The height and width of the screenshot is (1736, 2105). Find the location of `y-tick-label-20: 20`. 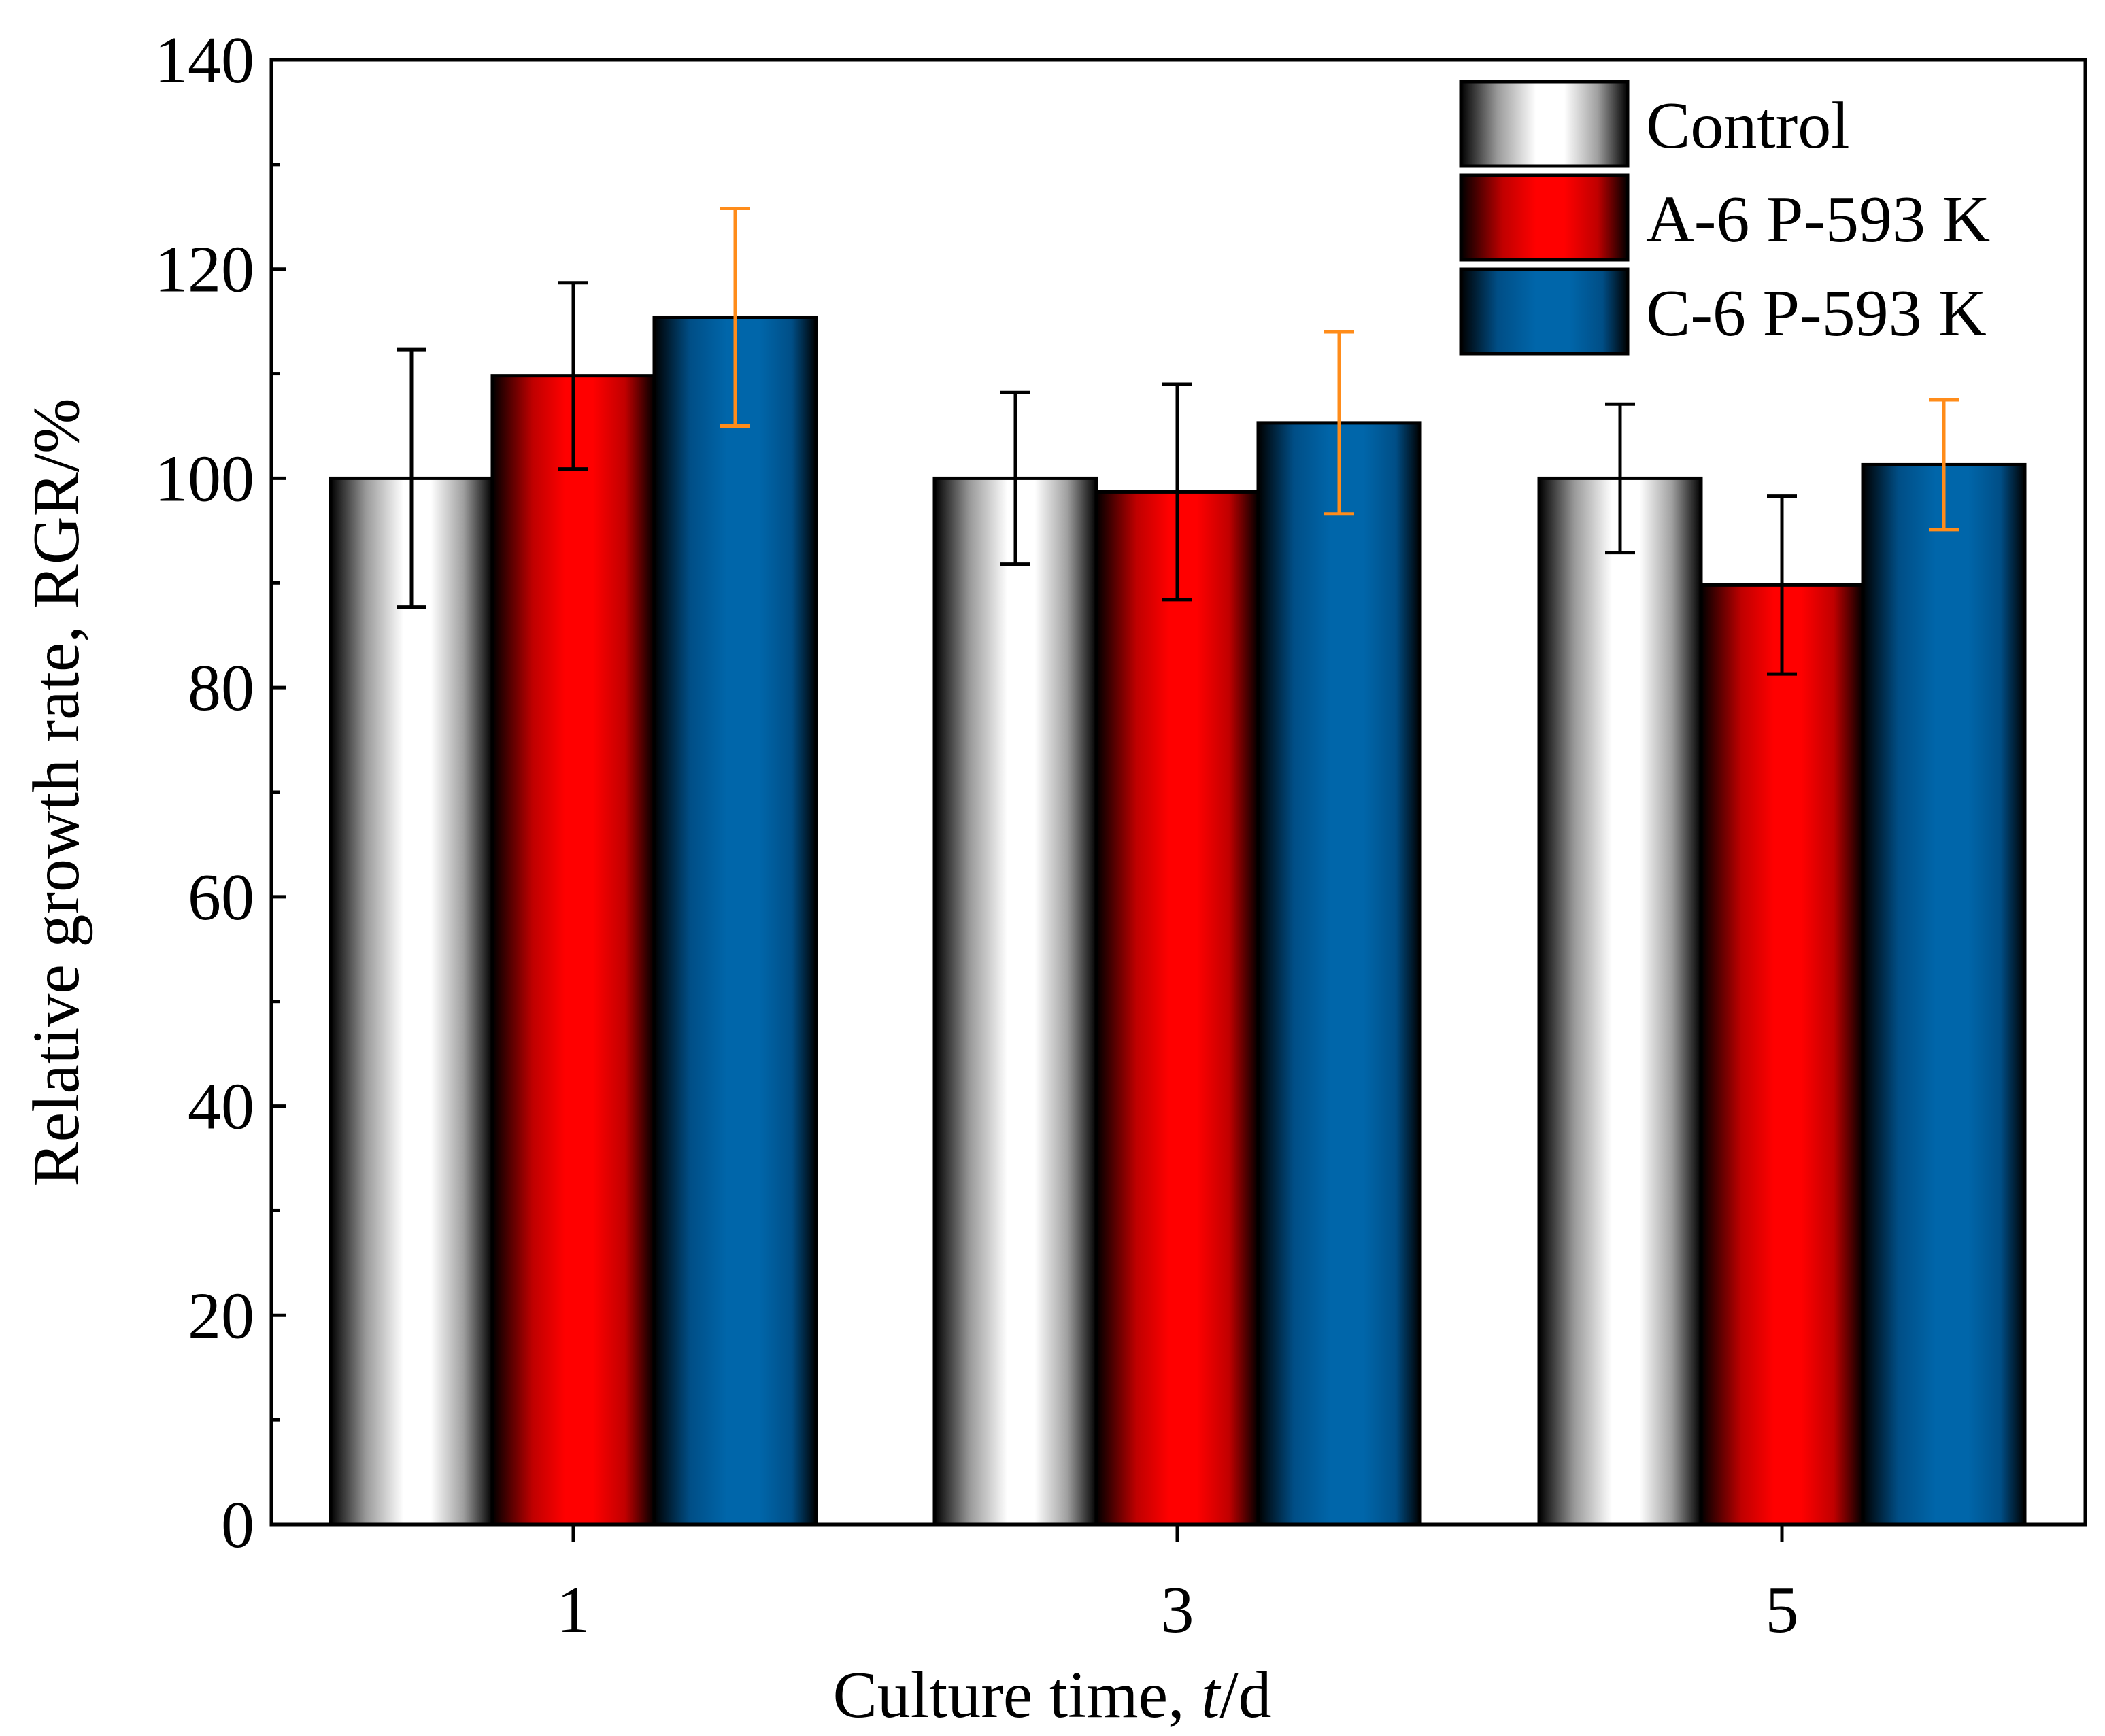

y-tick-label-20: 20 is located at coordinates (221, 1315).